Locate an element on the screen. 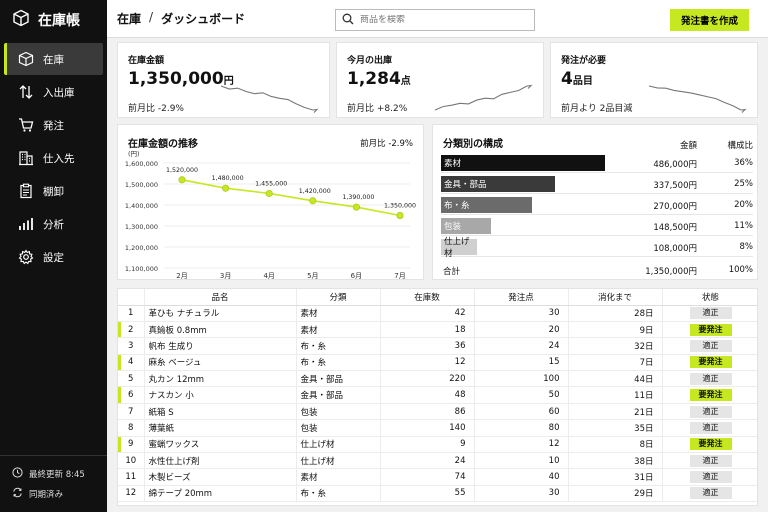 Image resolution: width=768 pixels, height=512 pixels. cell-category: 金具・部品 is located at coordinates (338, 379).